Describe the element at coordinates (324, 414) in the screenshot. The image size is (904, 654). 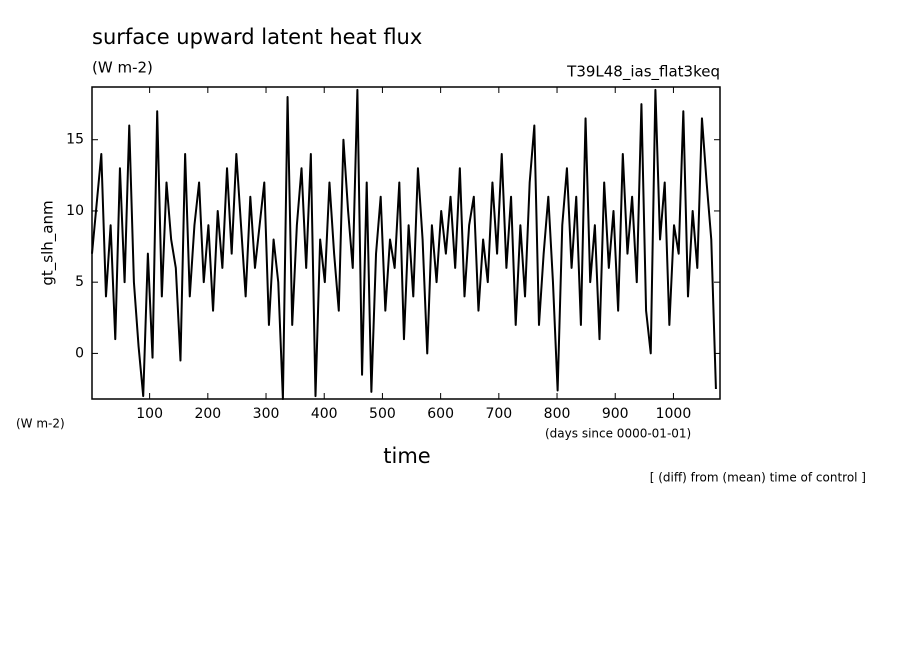
I see `x-tick-label: 400` at that location.